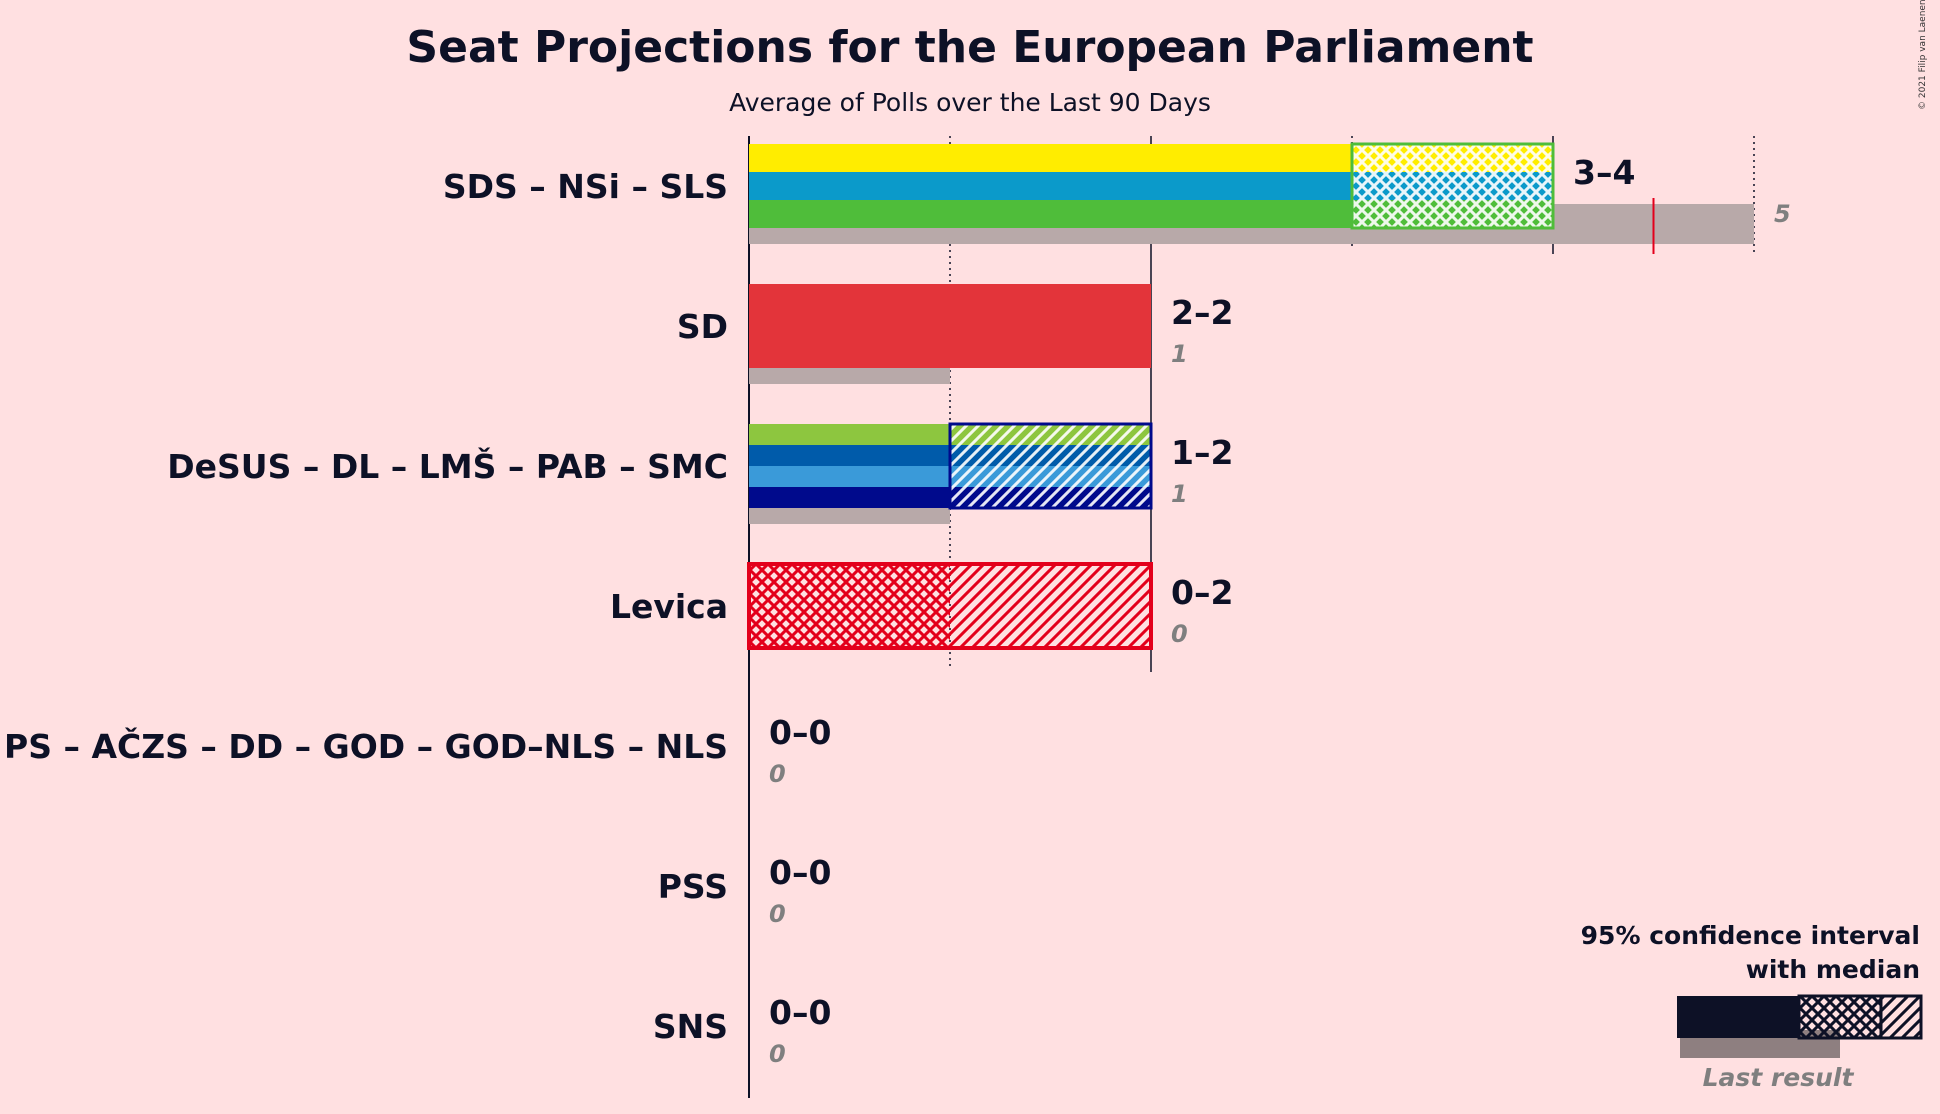 The height and width of the screenshot is (1114, 1940). Describe the element at coordinates (1738, 1017) in the screenshot. I see `legend-solid-swatch` at that location.